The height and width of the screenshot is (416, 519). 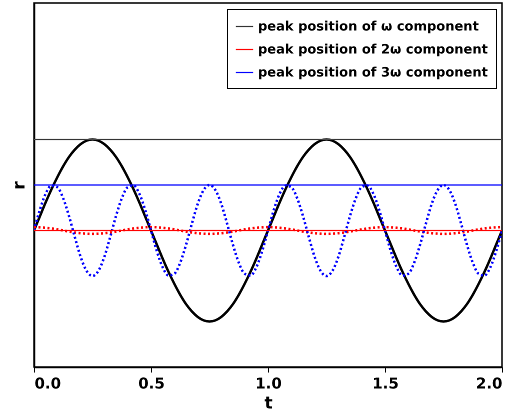 I want to click on x-tick-label: 0.5, so click(x=151, y=383).